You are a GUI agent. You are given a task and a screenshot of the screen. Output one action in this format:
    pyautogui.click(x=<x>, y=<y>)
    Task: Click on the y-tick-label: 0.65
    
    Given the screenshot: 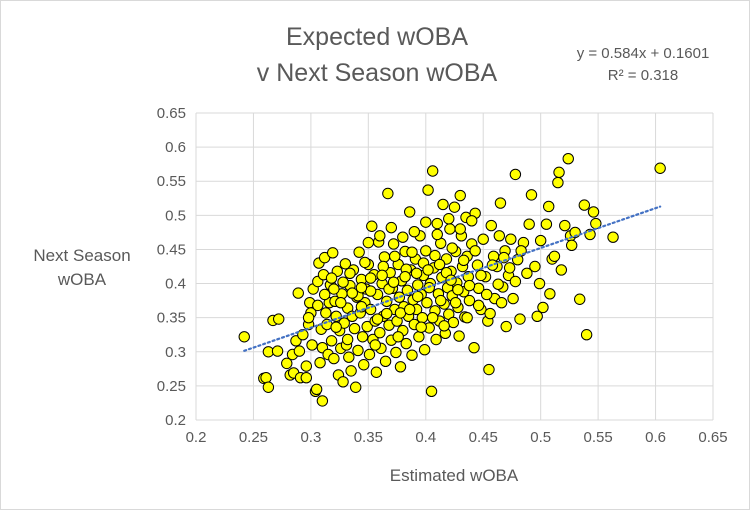 What is the action you would take?
    pyautogui.click(x=171, y=113)
    